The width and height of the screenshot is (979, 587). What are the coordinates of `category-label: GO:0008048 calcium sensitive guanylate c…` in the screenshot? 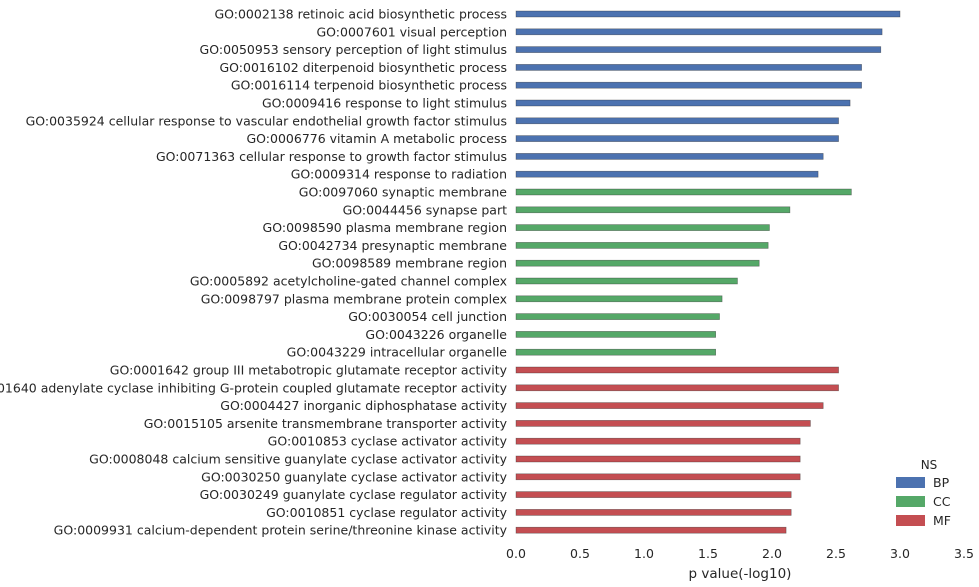 It's located at (298, 459).